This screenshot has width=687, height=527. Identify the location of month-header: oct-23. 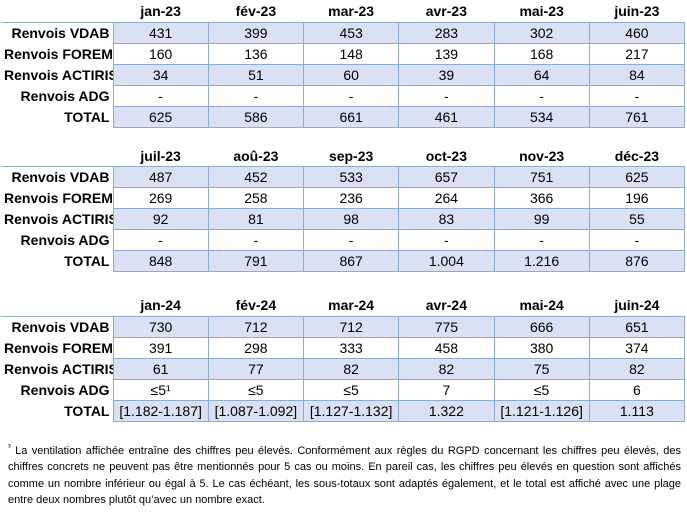
(446, 155).